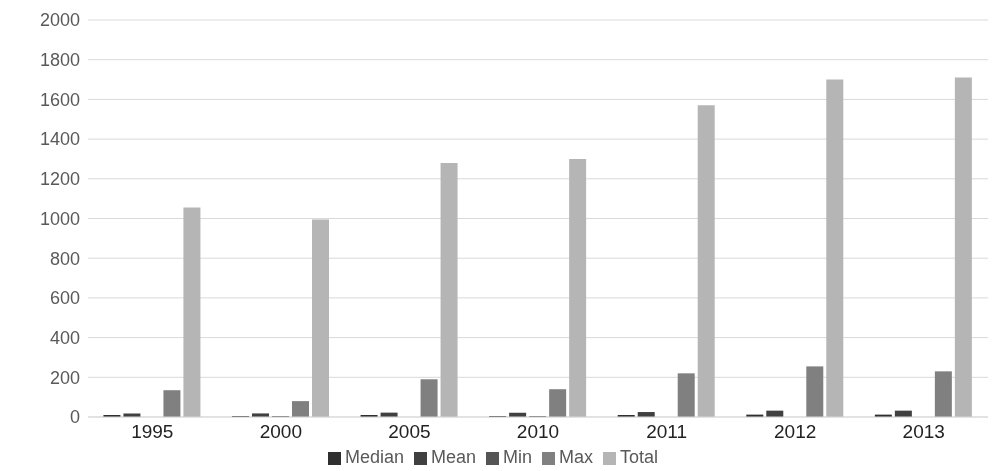 This screenshot has height=471, width=1002. What do you see at coordinates (518, 457) in the screenshot?
I see `legend-label: Min` at bounding box center [518, 457].